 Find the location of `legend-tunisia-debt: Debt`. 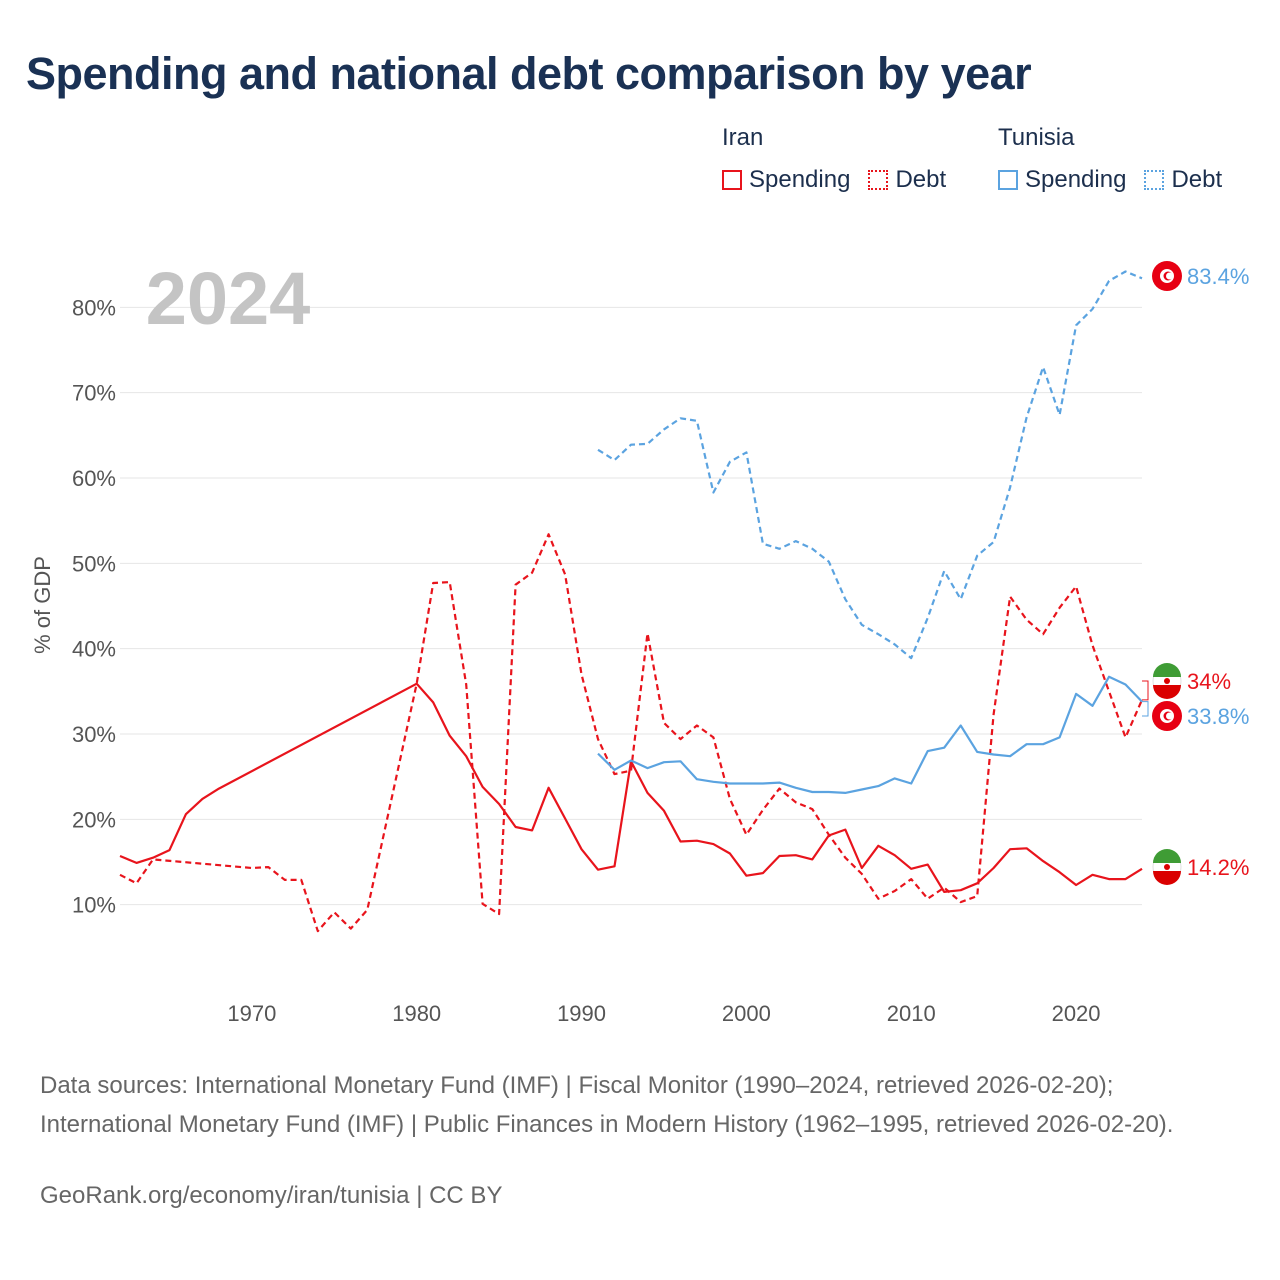

legend-tunisia-debt: Debt is located at coordinates (1183, 180).